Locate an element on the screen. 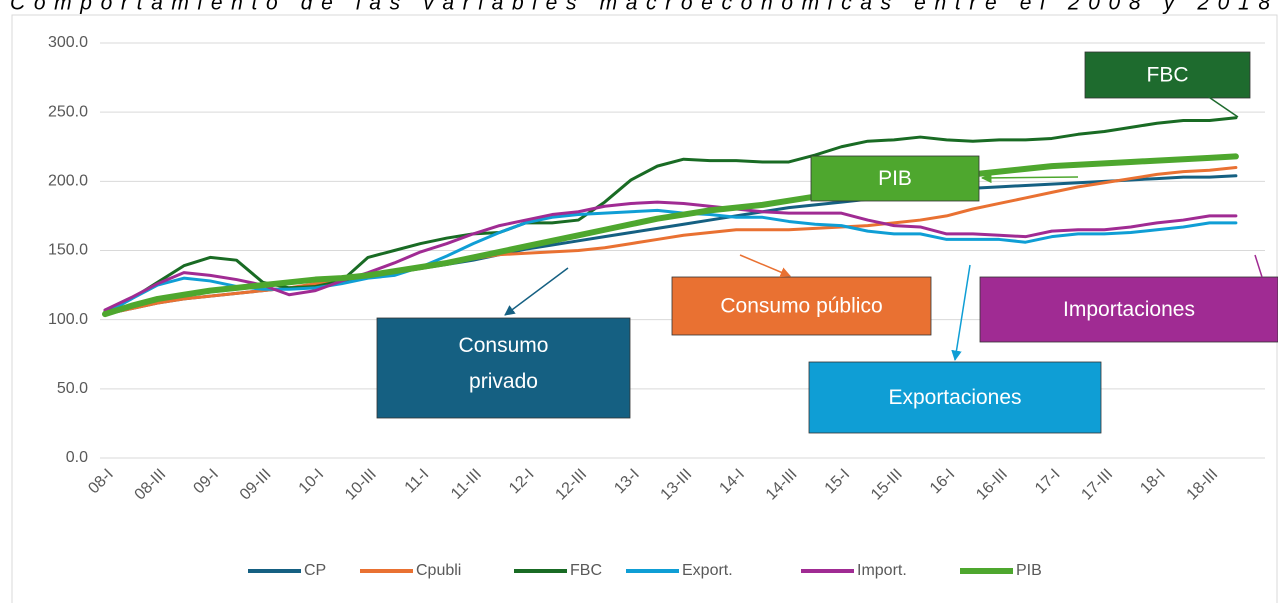 The image size is (1278, 603). x-tick-label: 14-I is located at coordinates (732, 482).